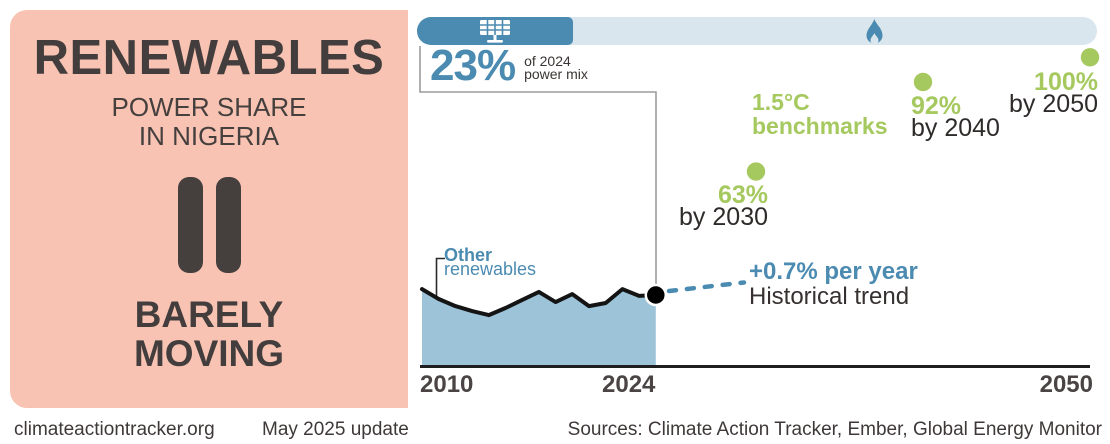  Describe the element at coordinates (742, 195) in the screenshot. I see `benchmark-2030-value: 63%` at that location.